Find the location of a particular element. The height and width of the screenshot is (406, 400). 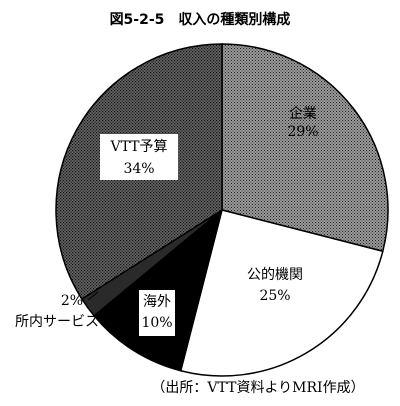

slice-value-kaigai: 10% is located at coordinates (156, 323).